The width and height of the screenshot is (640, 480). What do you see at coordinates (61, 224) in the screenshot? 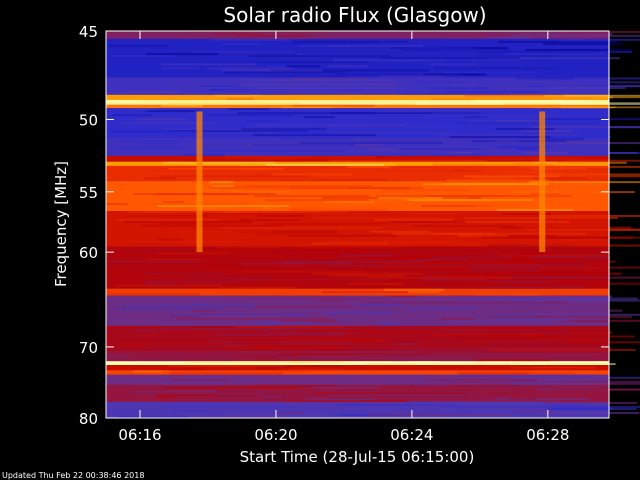
I see `y-axis-label: Frequency [MHz]` at bounding box center [61, 224].